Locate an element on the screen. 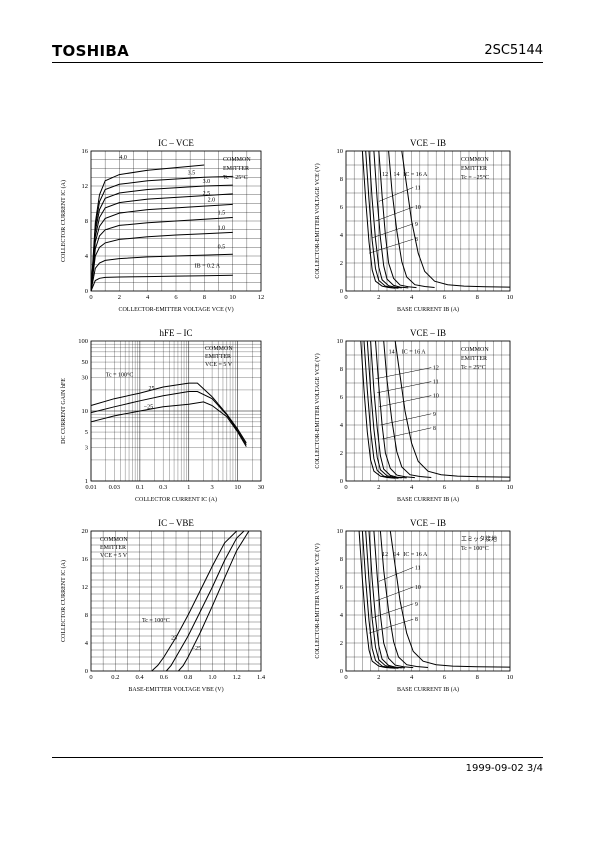 Image resolution: width=595 pixels, height=842 pixels. series-label: 25 is located at coordinates (152, 389).